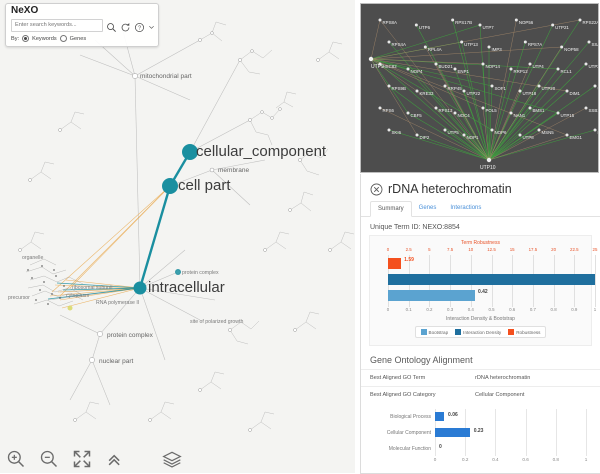  Describe the element at coordinates (521, 71) in the screenshot. I see `gene-label: RRP12` at that location.